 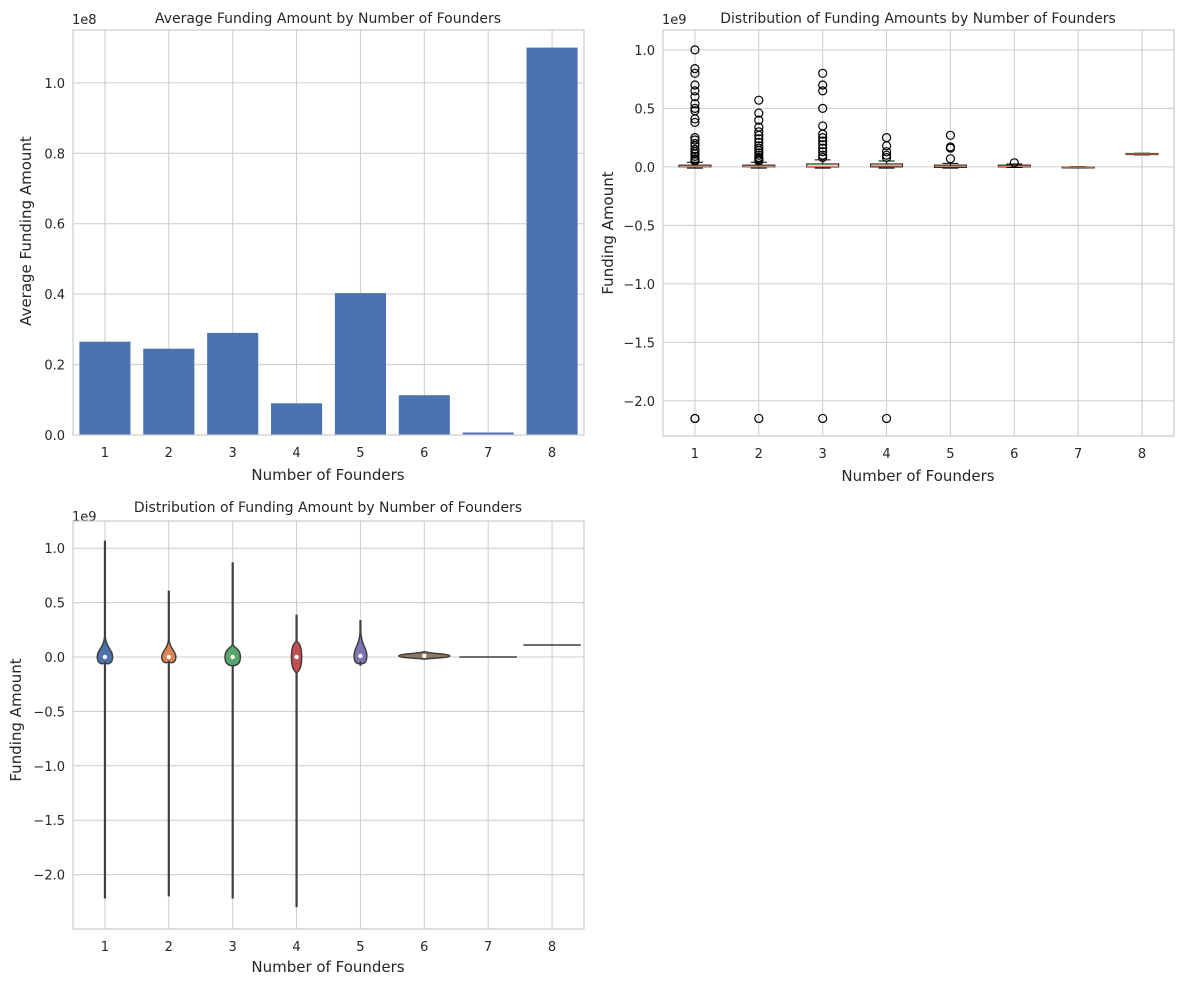 What do you see at coordinates (296, 453) in the screenshot?
I see `bar-chart-x-tick-label: 4` at bounding box center [296, 453].